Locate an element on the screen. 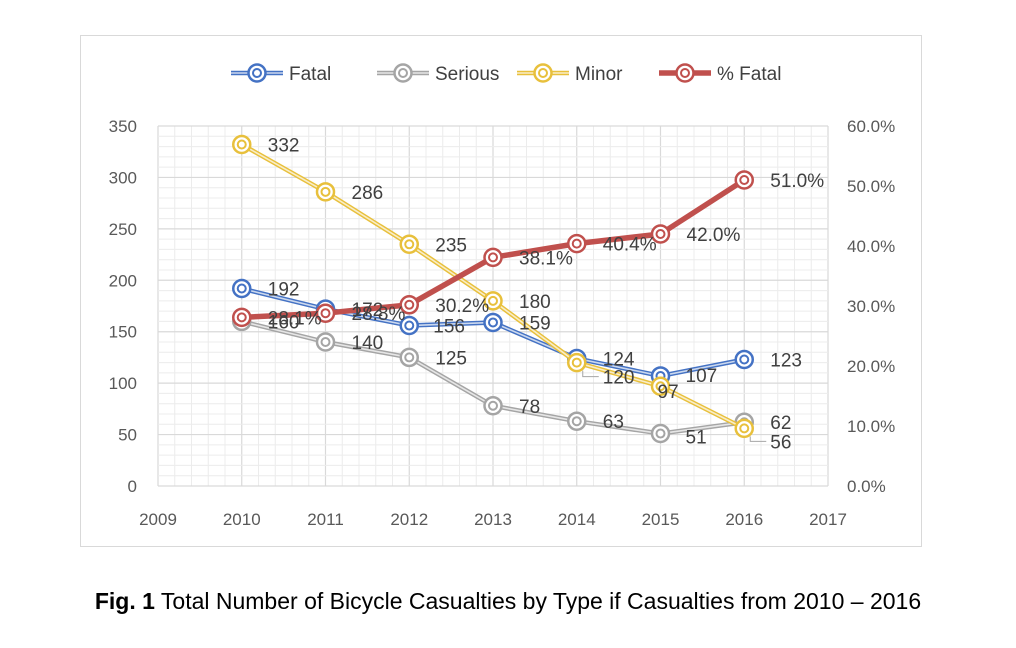 The height and width of the screenshot is (648, 1016). data-label: 97 is located at coordinates (668, 392).